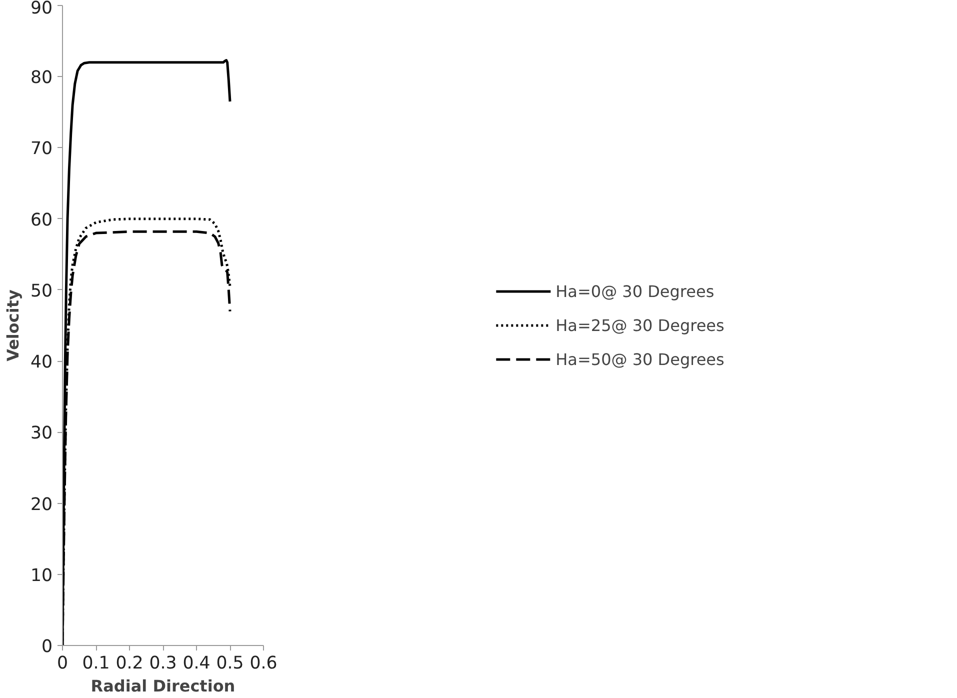  I want to click on y-tick-label: 40, so click(41, 362).